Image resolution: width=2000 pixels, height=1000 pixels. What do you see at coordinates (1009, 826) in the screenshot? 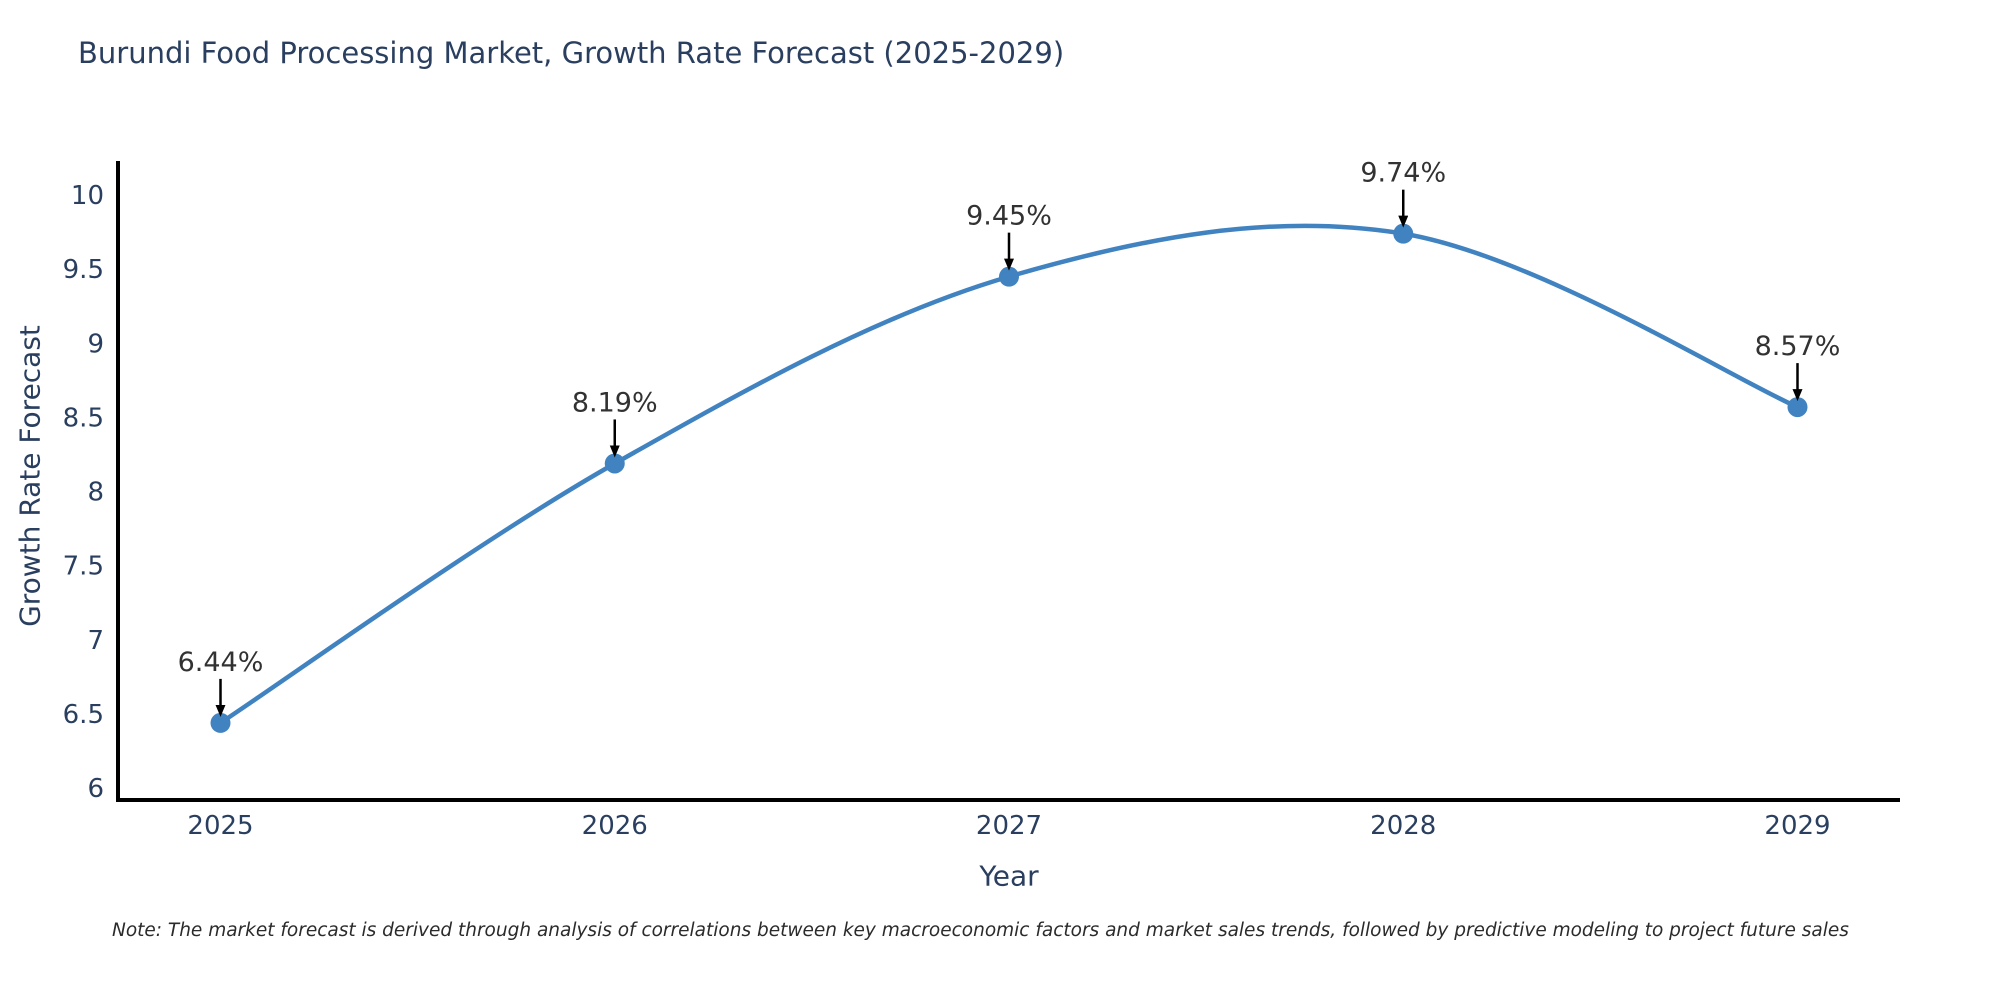
I see `x-tick-label: 2027` at bounding box center [1009, 826].